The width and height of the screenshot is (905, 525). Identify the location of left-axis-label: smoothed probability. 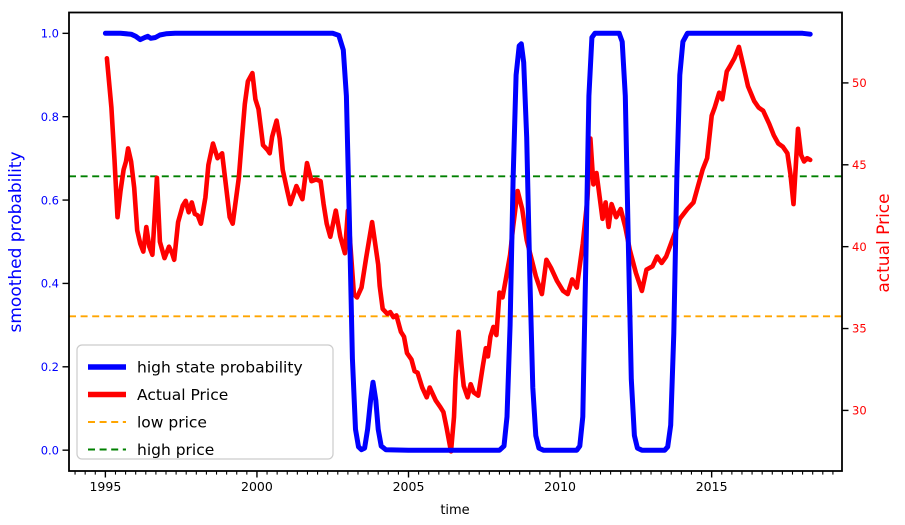
(16, 241).